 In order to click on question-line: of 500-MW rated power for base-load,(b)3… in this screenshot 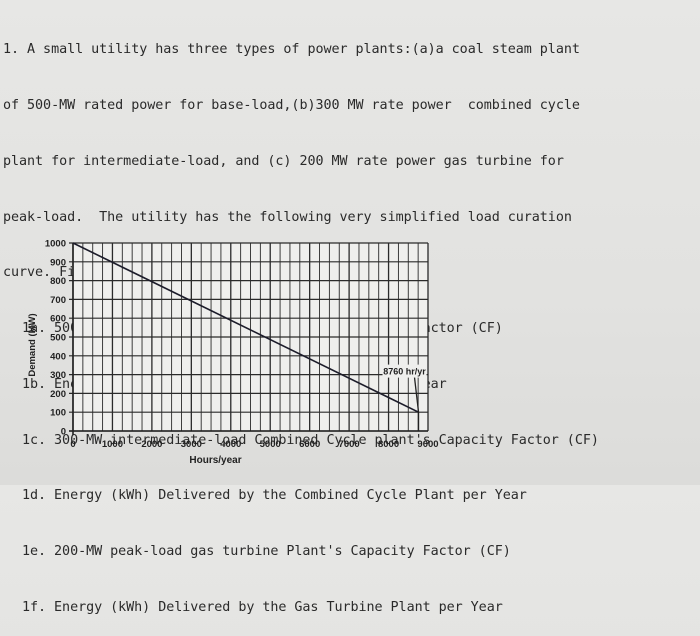, I will do `click(291, 105)`.